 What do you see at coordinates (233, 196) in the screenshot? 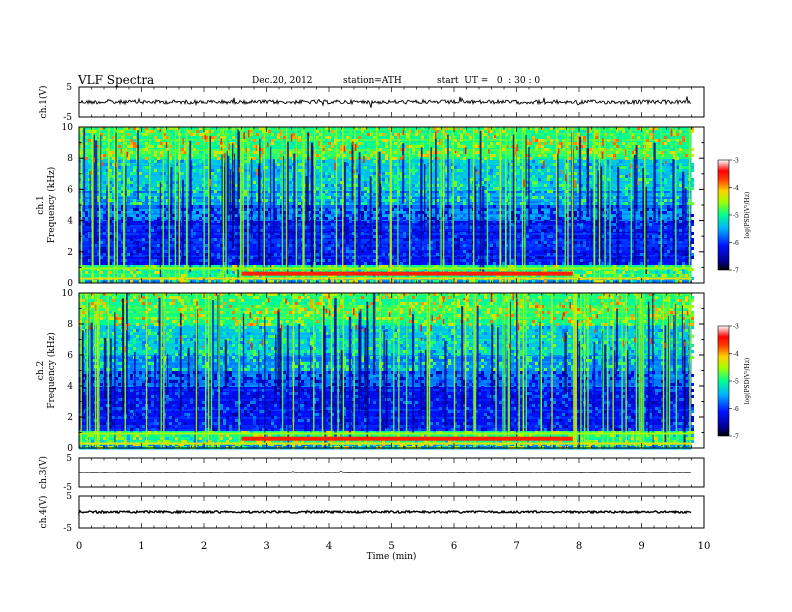
I see `dark-streak` at bounding box center [233, 196].